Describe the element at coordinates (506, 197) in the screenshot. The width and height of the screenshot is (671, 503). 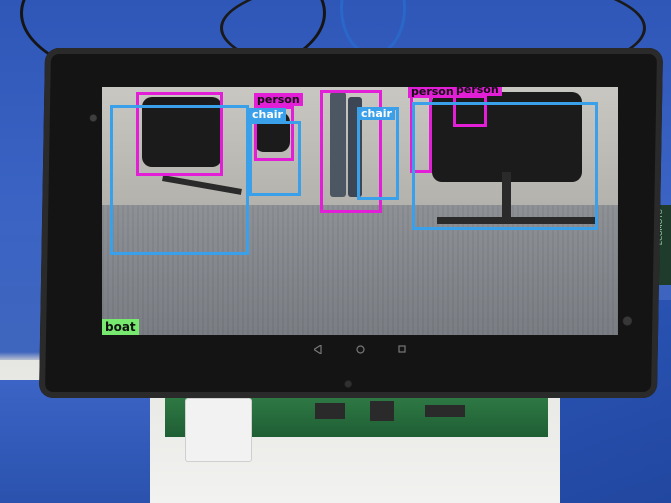
I see `scene-chair-stem` at that location.